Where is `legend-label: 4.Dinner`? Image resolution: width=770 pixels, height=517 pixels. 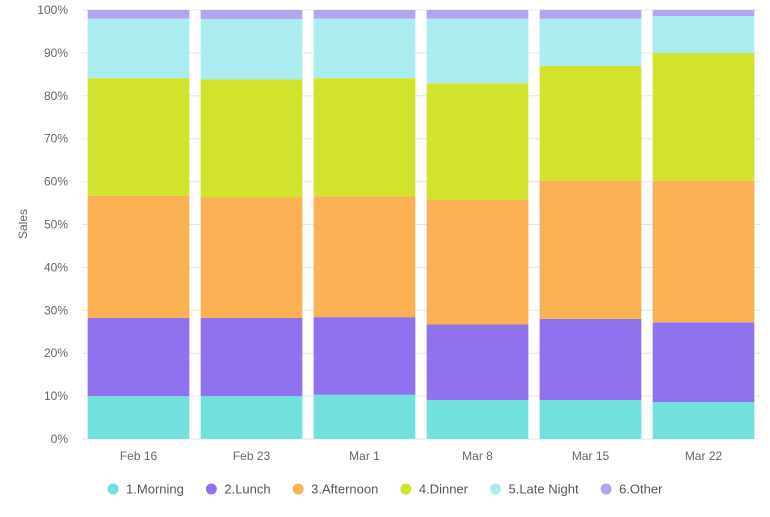
legend-label: 4.Dinner is located at coordinates (444, 489).